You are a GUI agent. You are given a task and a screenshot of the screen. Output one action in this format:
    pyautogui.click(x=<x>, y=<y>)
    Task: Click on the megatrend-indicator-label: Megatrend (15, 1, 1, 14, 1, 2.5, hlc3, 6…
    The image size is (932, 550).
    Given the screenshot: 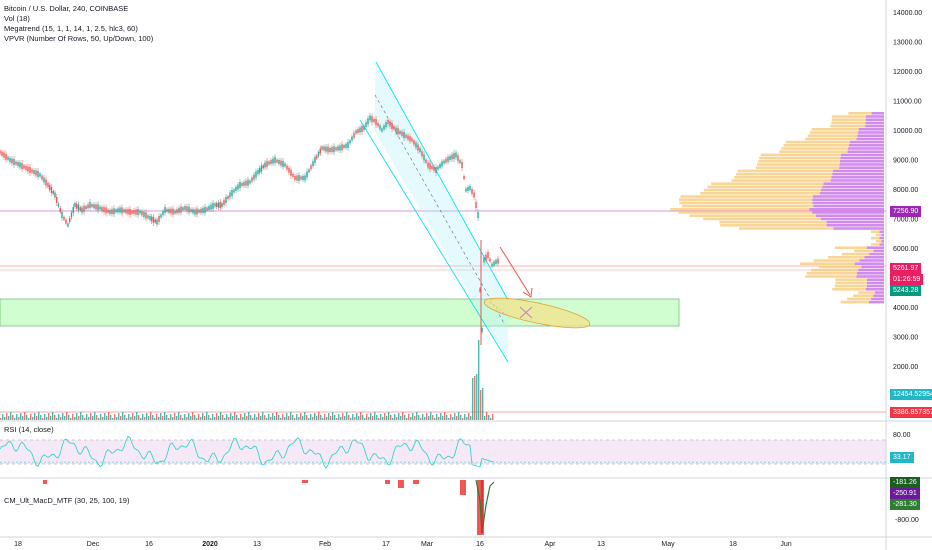 What is the action you would take?
    pyautogui.click(x=71, y=28)
    